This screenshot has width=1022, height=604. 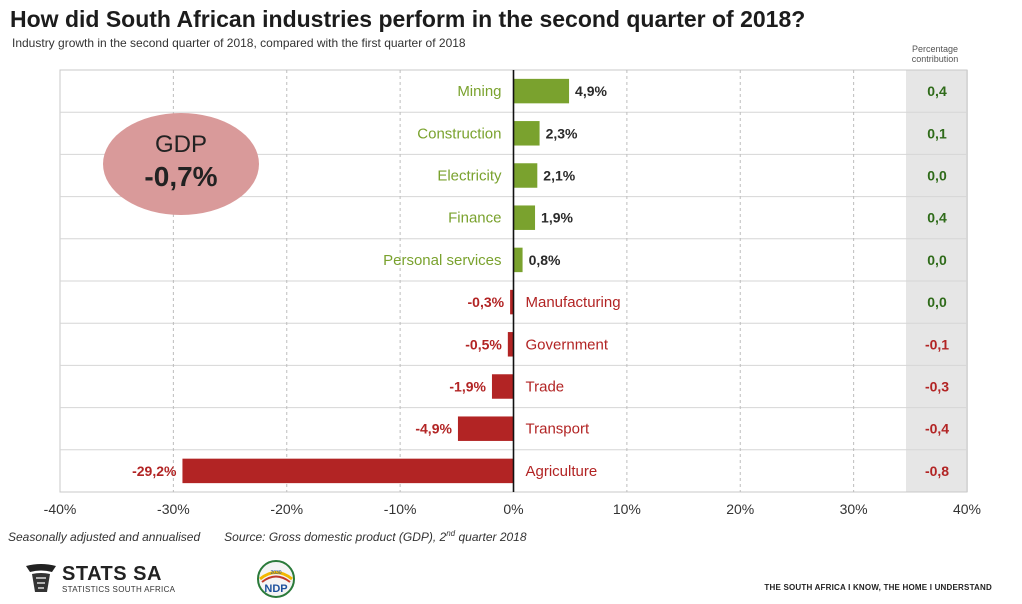 I want to click on contribution-value: -0,8, so click(x=937, y=471).